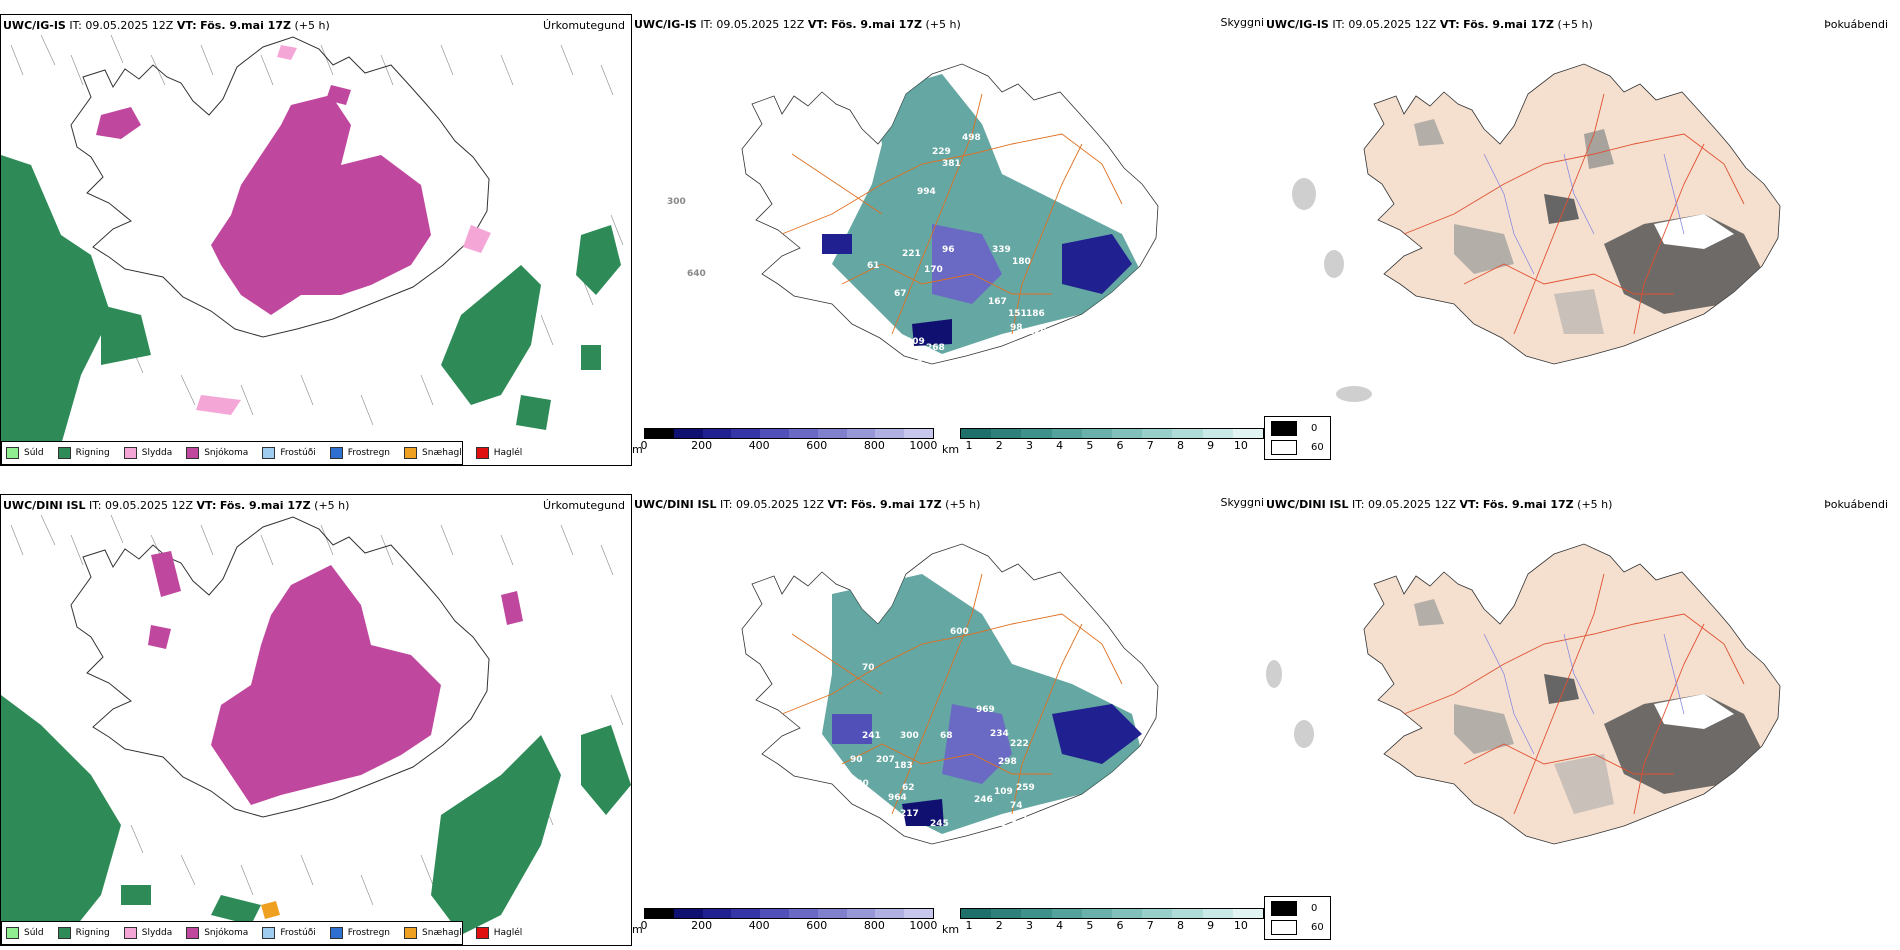 This screenshot has height=950, width=1900. What do you see at coordinates (1035, 314) in the screenshot?
I see `svg-text: 186` at bounding box center [1035, 314].